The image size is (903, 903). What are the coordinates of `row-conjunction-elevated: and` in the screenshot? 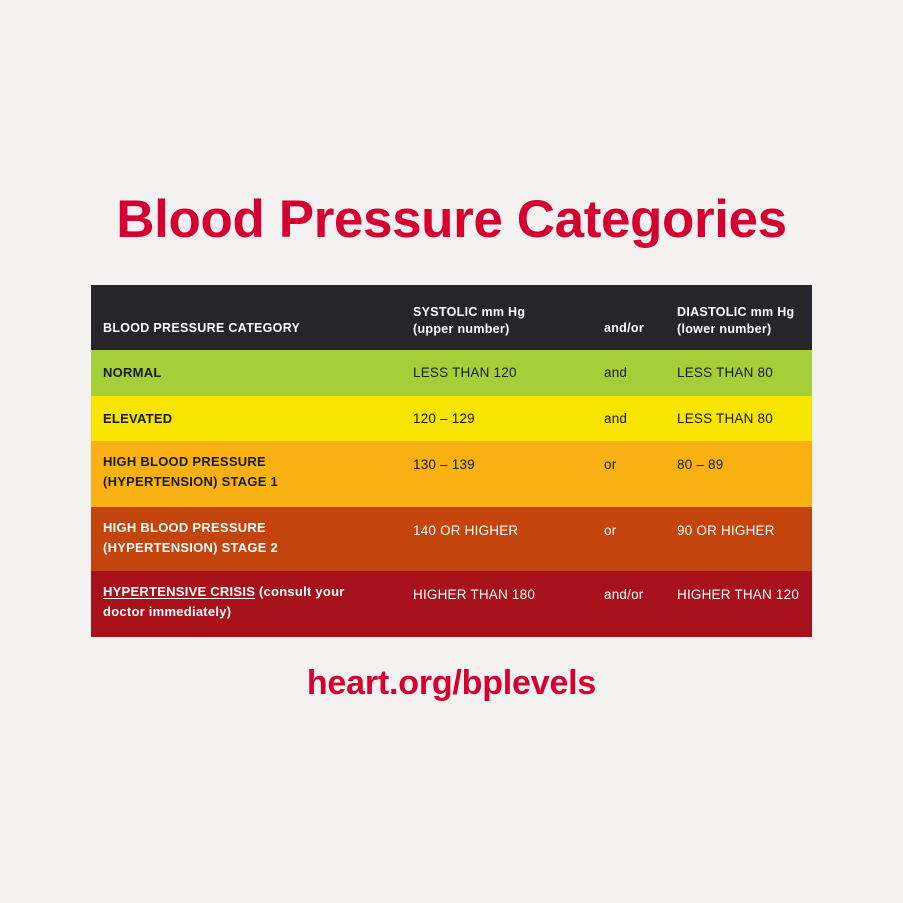 It's located at (616, 418).